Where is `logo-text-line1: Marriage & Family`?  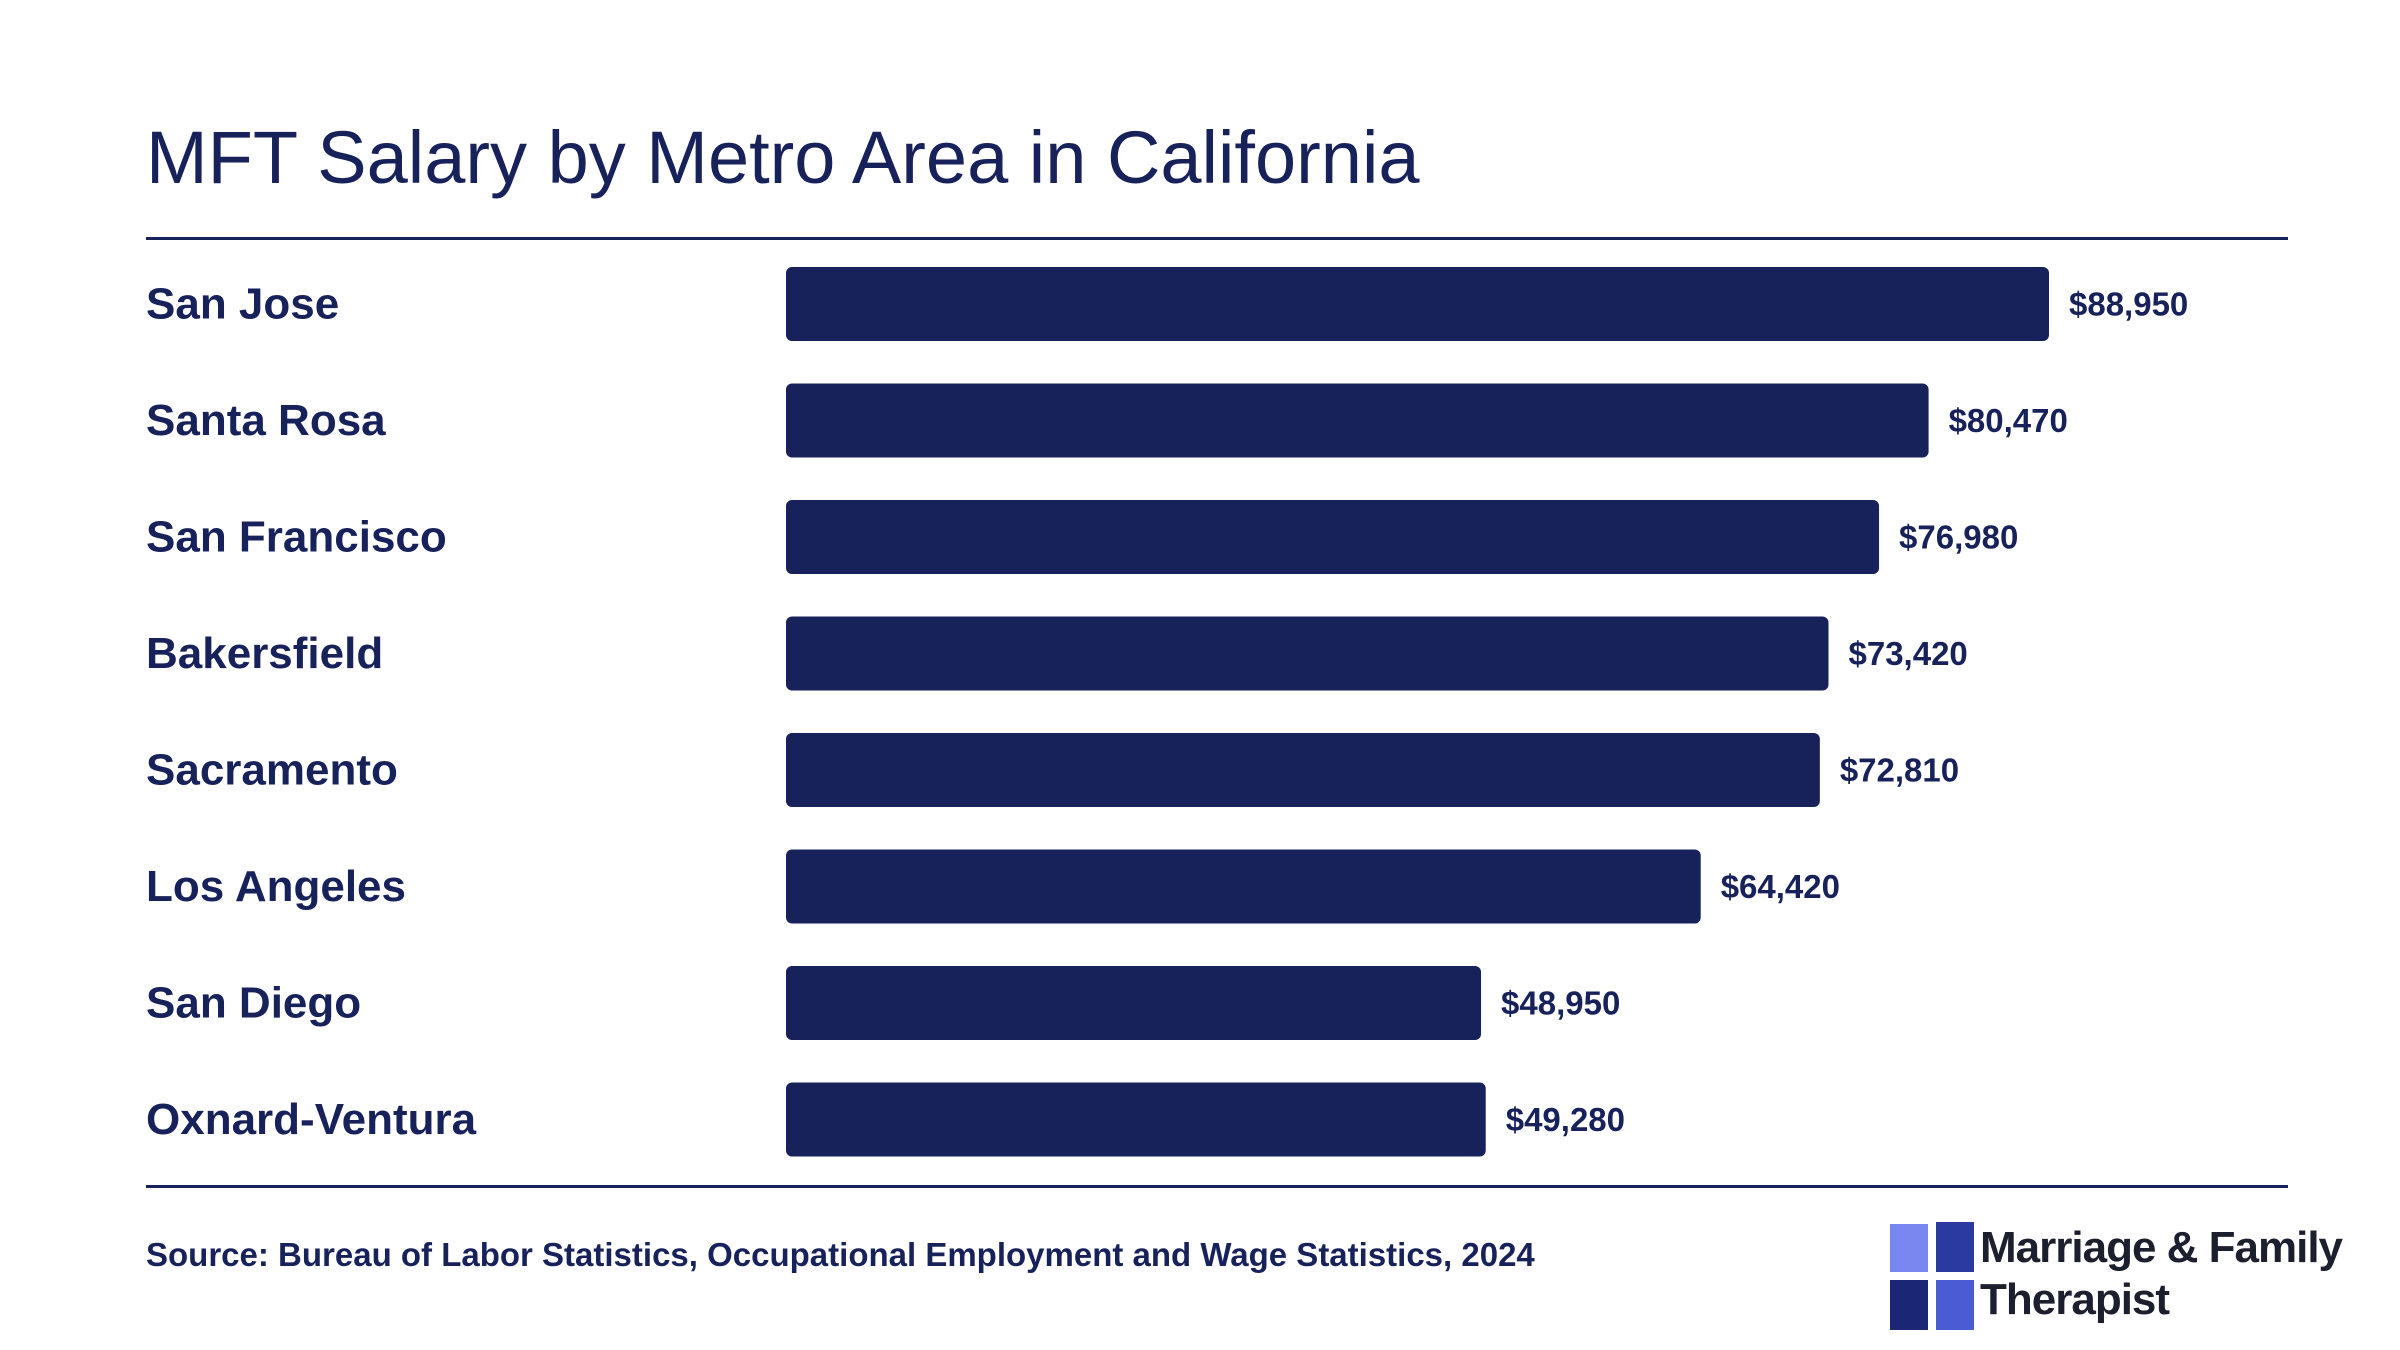 logo-text-line1: Marriage & Family is located at coordinates (2161, 1247).